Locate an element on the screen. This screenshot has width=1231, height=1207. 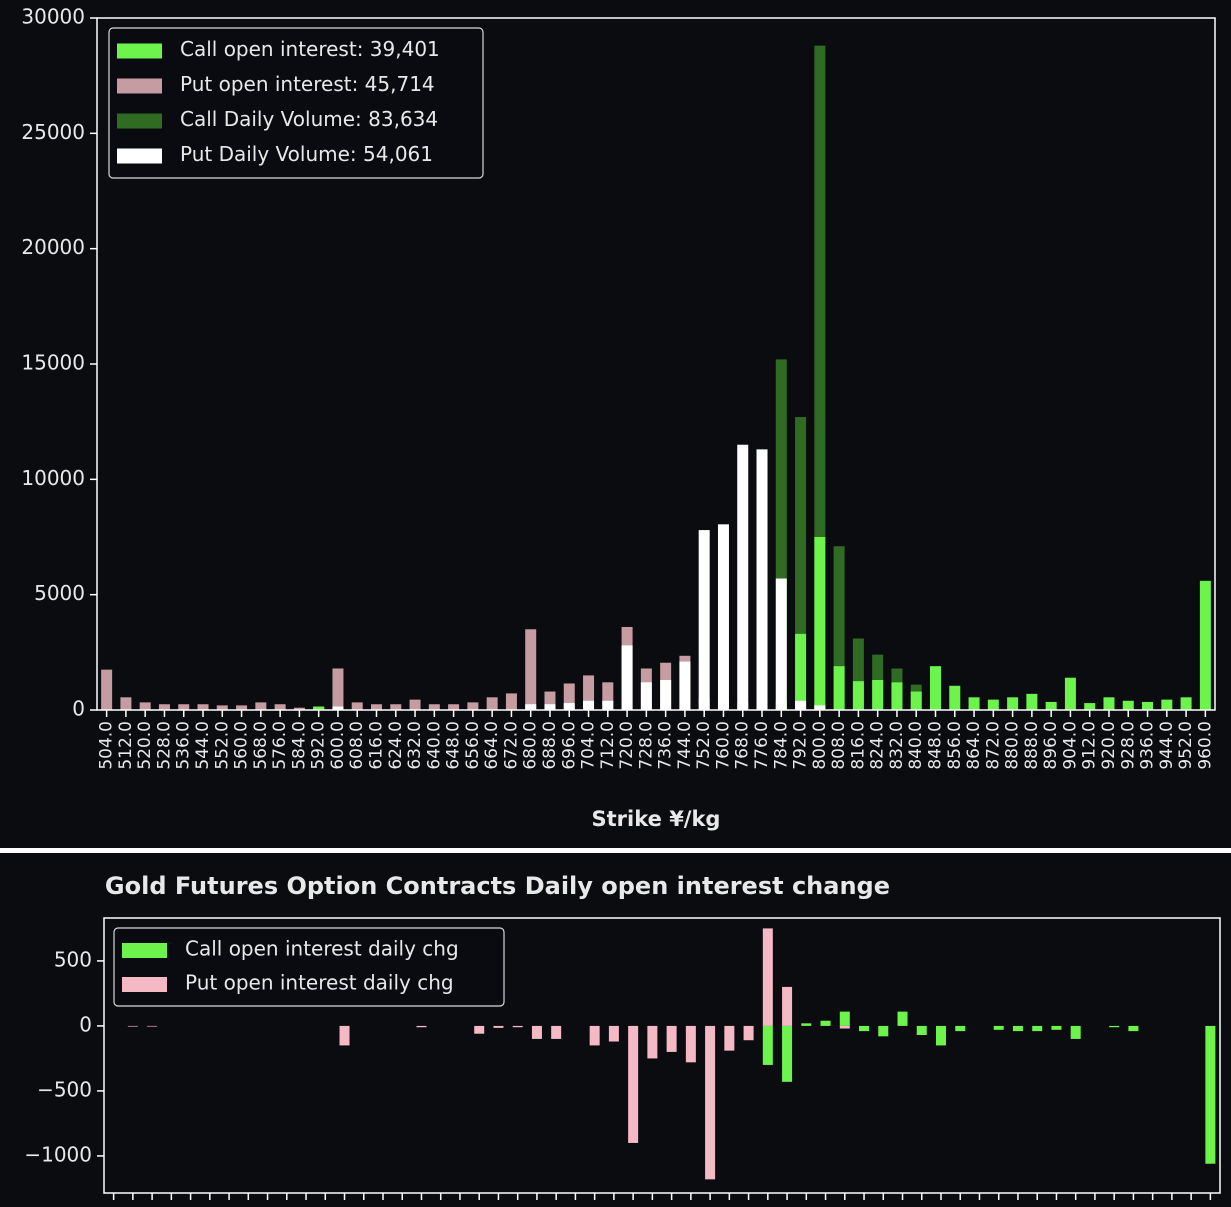
x-tick-label: 704.0 is located at coordinates (589, 745).